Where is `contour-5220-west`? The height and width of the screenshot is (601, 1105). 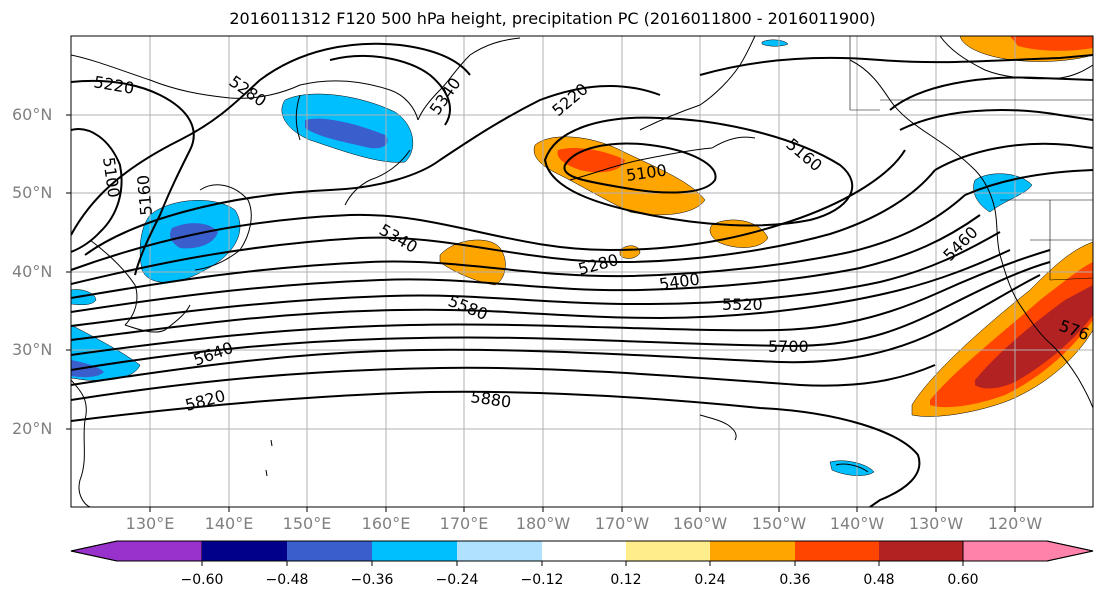
contour-5220-west is located at coordinates (133, 177).